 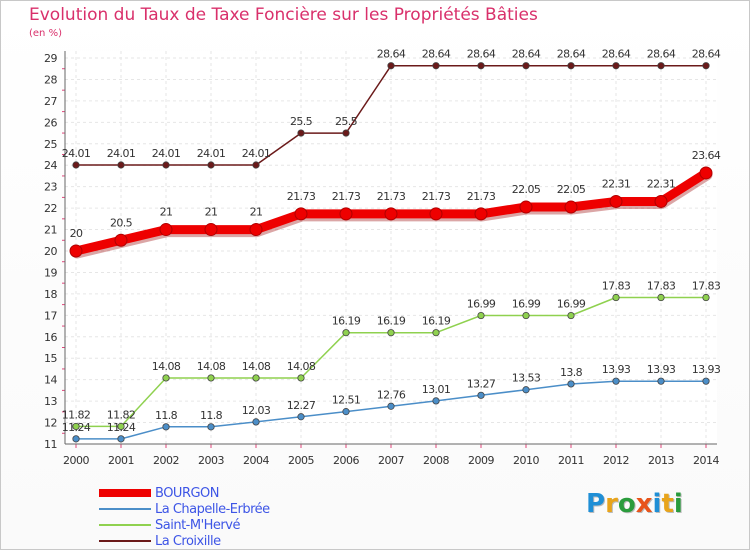 What do you see at coordinates (571, 189) in the screenshot?
I see `data-label: 22.05` at bounding box center [571, 189].